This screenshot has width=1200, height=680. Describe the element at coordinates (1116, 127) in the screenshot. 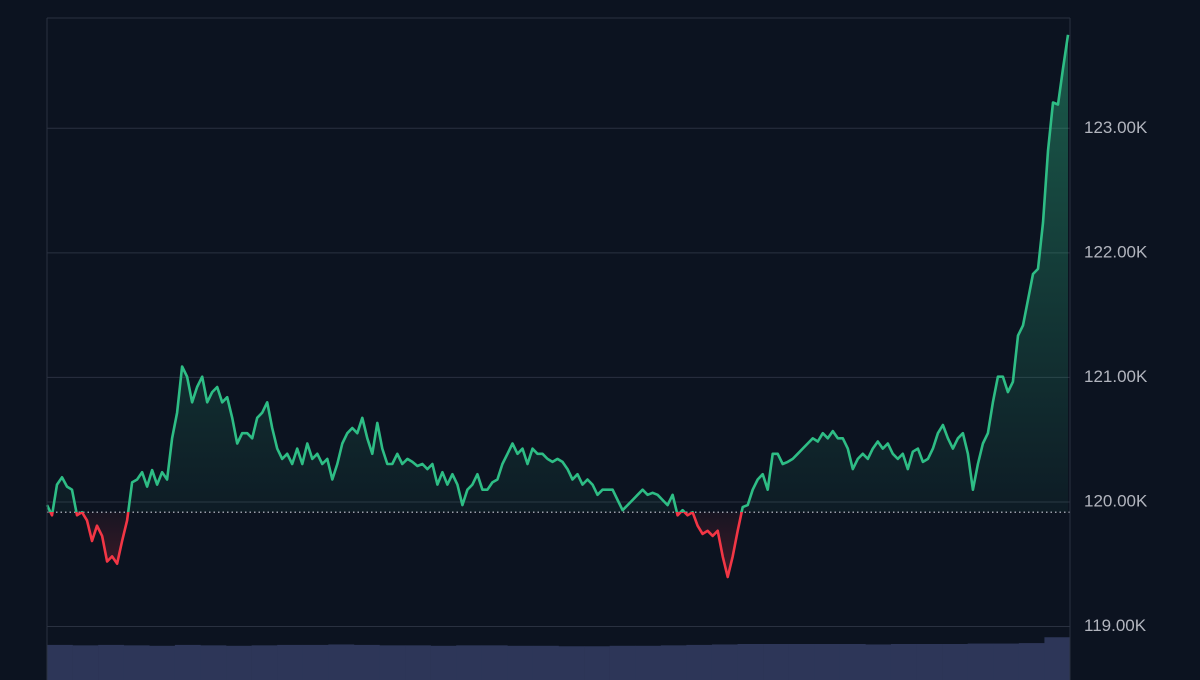

I see `y-tick-label: 123.00K` at that location.